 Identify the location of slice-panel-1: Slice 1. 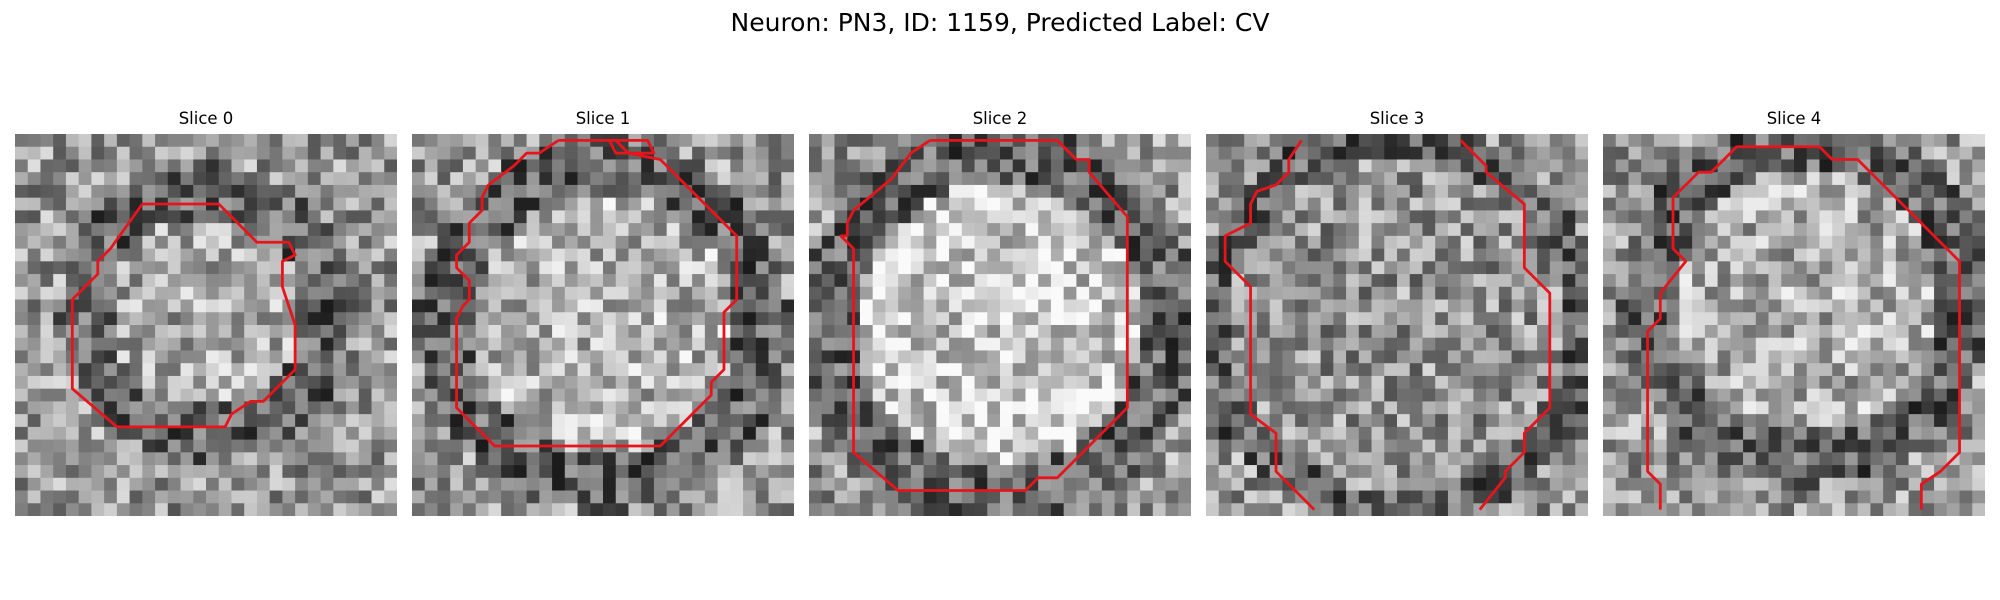
(603, 312).